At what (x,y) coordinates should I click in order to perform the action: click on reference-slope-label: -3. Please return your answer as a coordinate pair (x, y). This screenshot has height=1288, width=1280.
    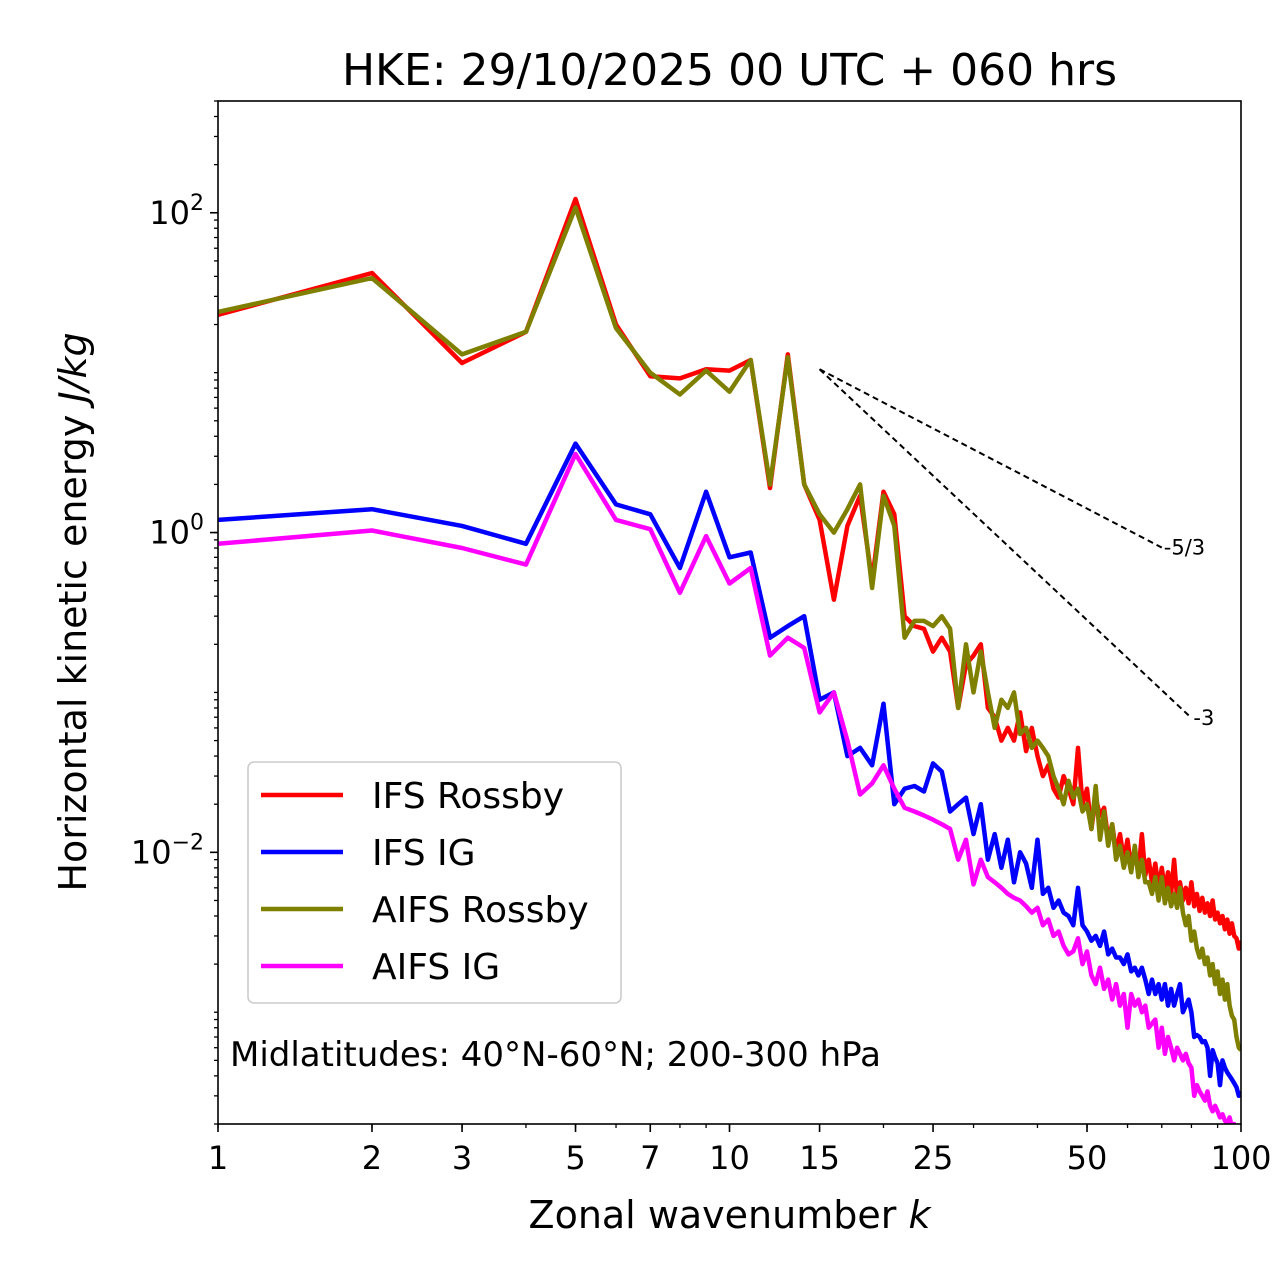
    Looking at the image, I should click on (1203, 718).